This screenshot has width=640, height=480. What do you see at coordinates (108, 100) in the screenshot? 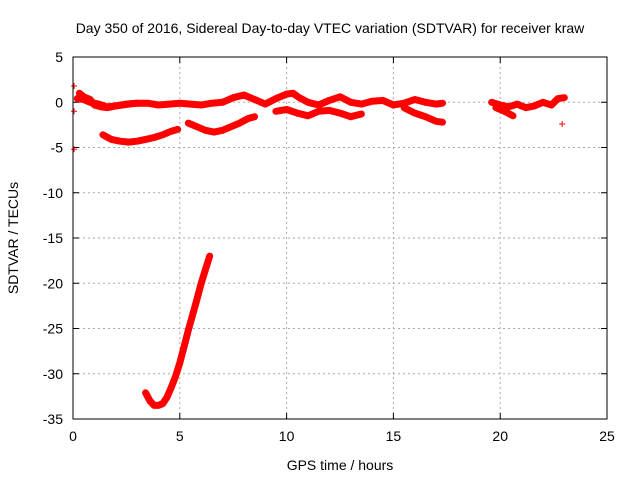
I see `series-arc-early-b` at bounding box center [108, 100].